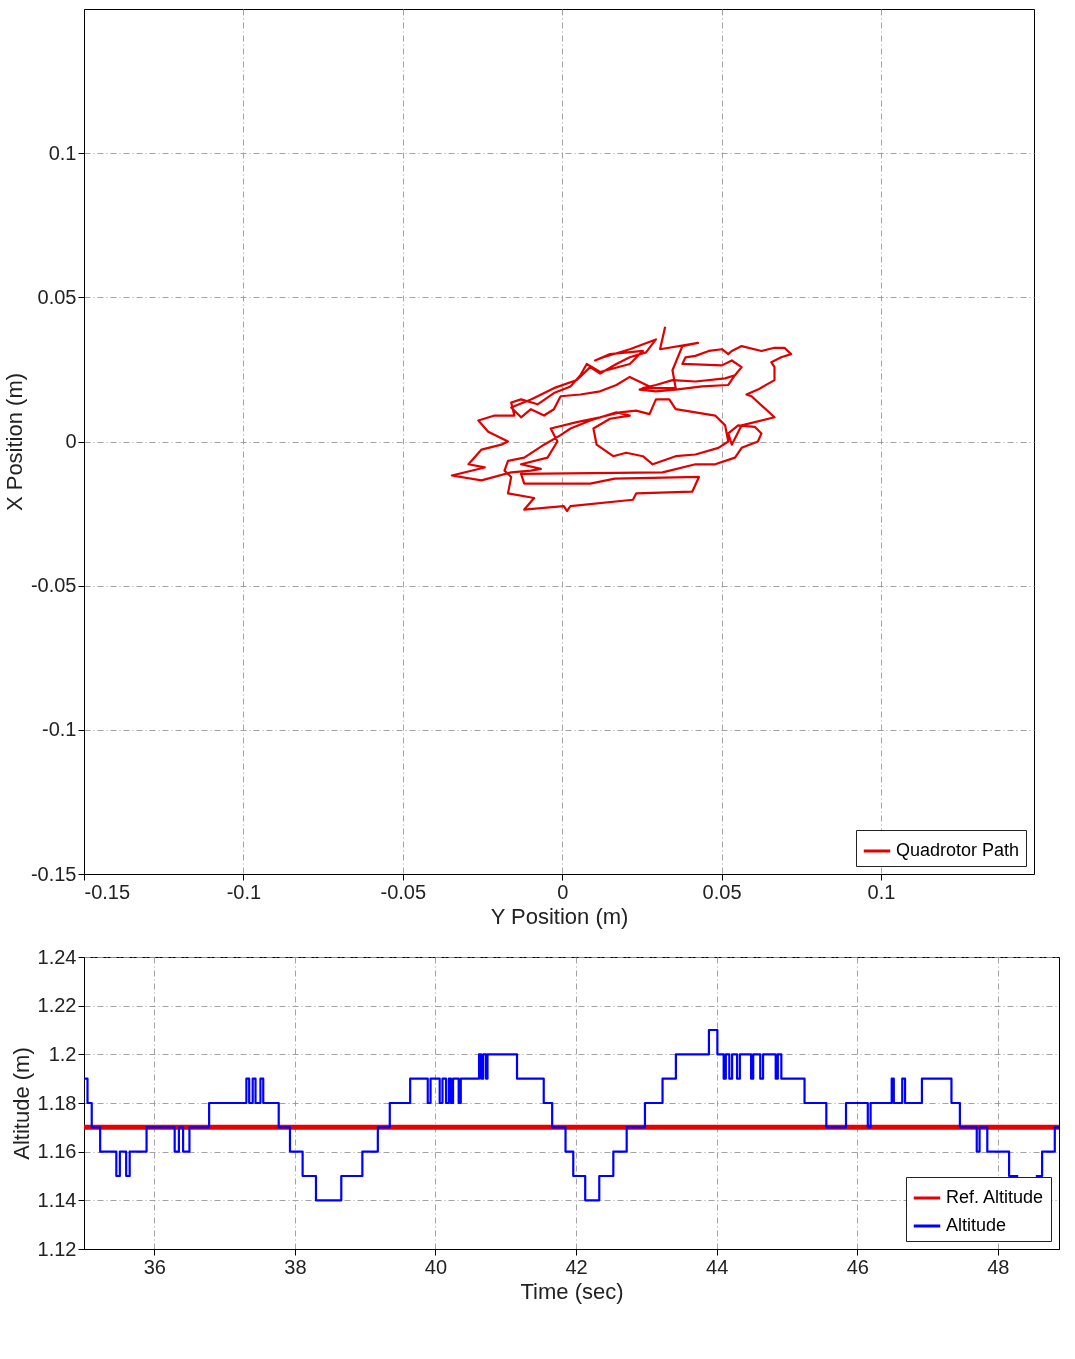 This screenshot has height=1359, width=1075. What do you see at coordinates (998, 1266) in the screenshot?
I see `x-tick-label: 48` at bounding box center [998, 1266].